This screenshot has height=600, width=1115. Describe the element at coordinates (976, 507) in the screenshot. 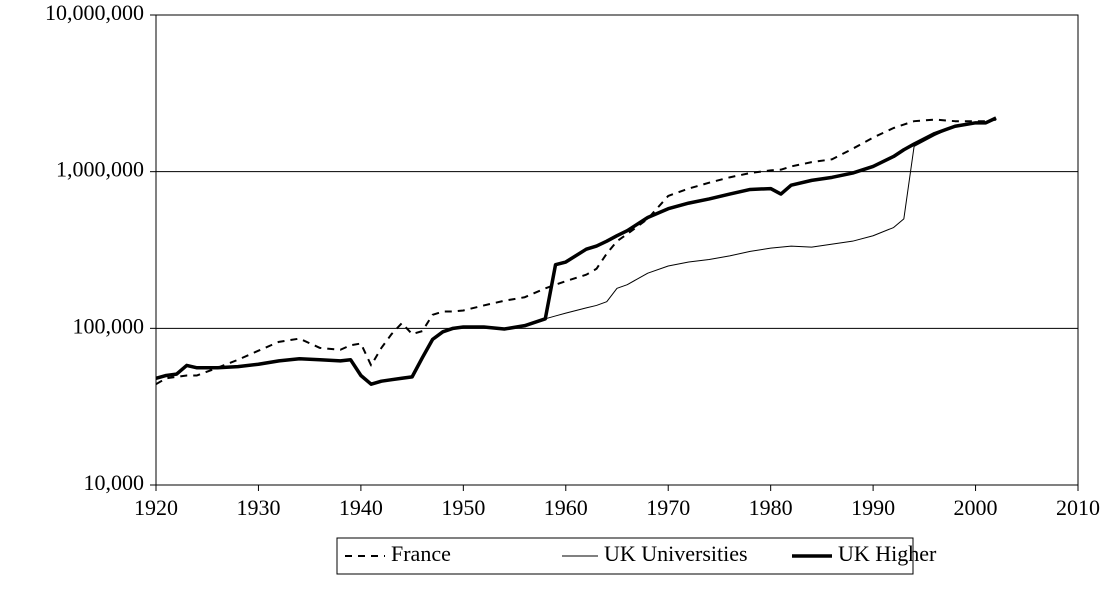

I see `x-tick-label: 2000` at that location.